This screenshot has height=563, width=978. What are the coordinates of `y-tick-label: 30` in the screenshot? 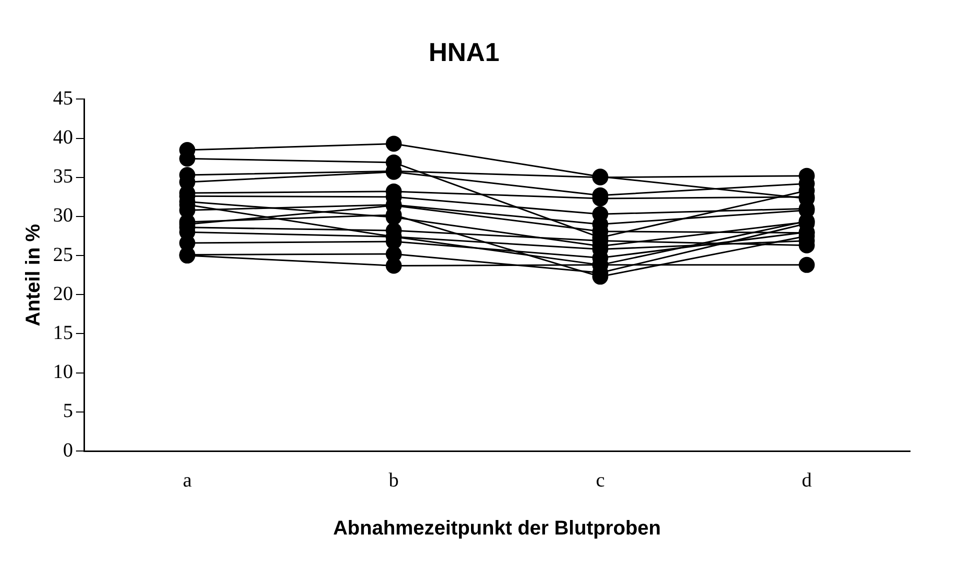 It's located at (63, 215).